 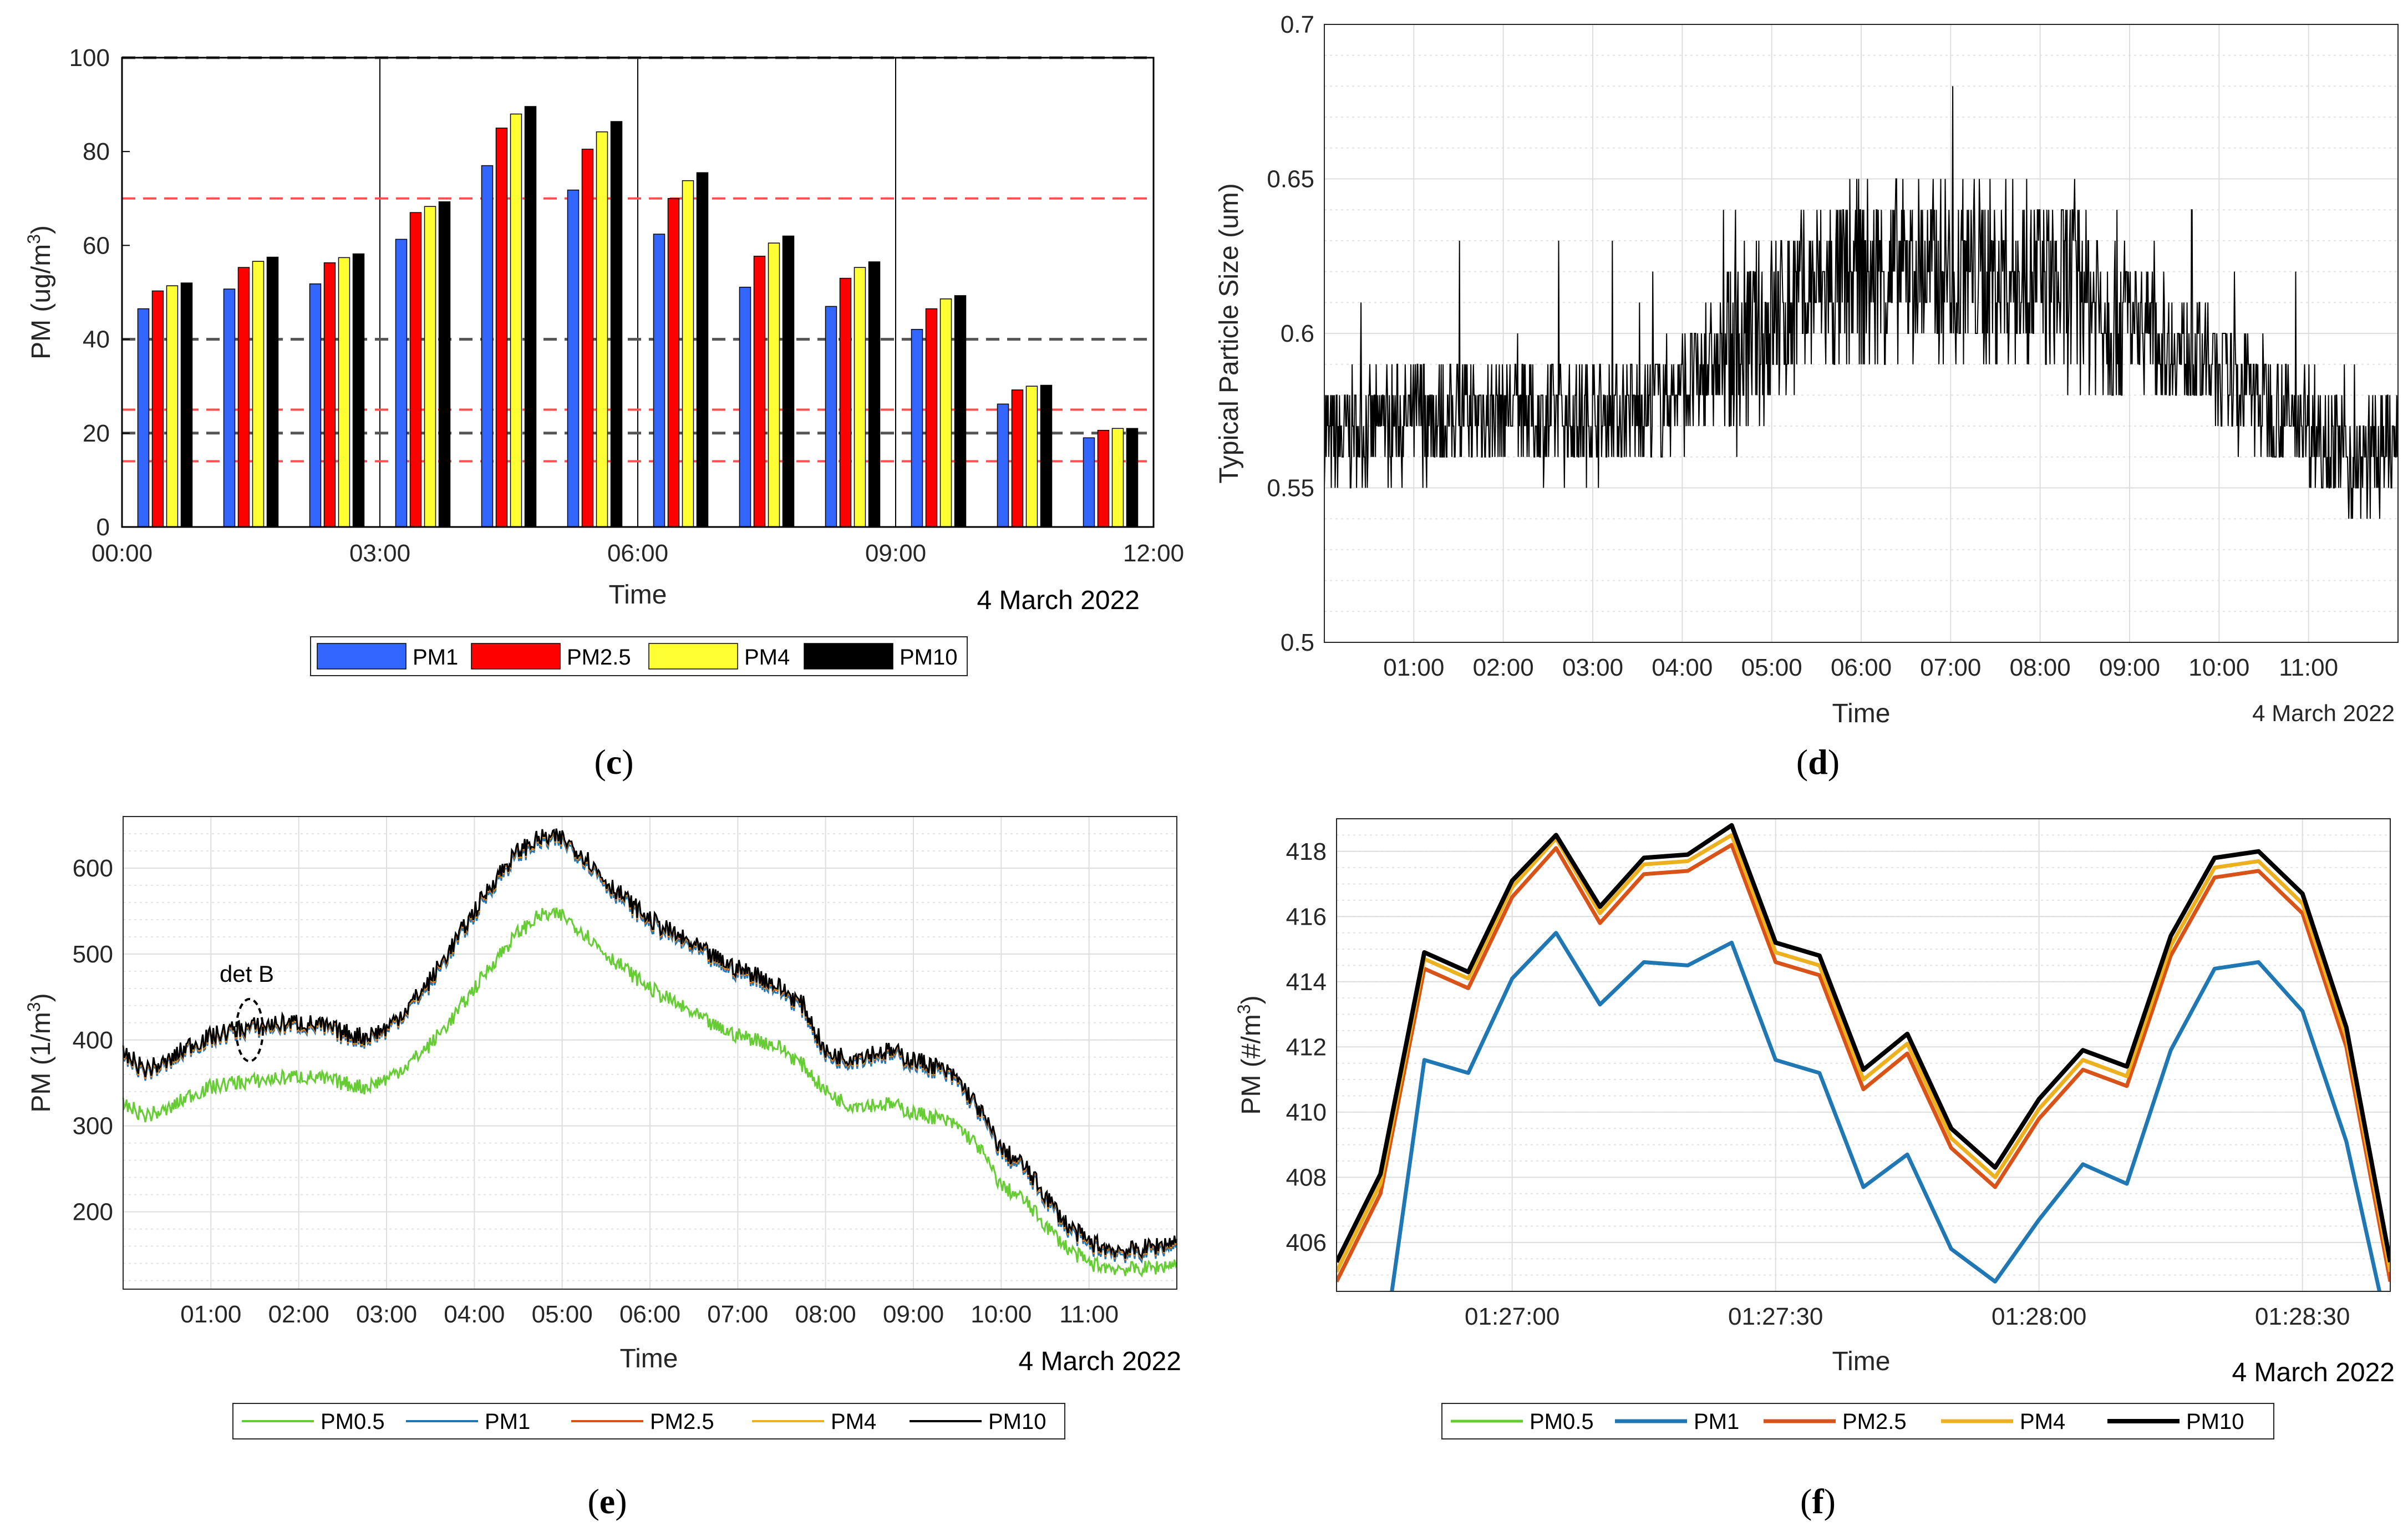 What do you see at coordinates (96, 434) in the screenshot?
I see `panel-c-ytick-label: 20` at bounding box center [96, 434].